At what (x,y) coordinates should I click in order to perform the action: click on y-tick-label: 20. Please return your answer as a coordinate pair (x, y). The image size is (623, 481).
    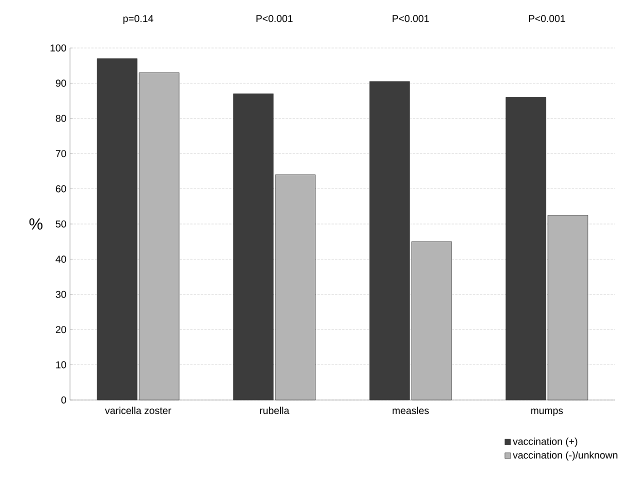
    Looking at the image, I should click on (61, 330).